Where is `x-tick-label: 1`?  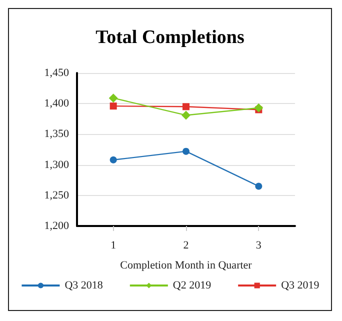 x-tick-label: 1 is located at coordinates (113, 246).